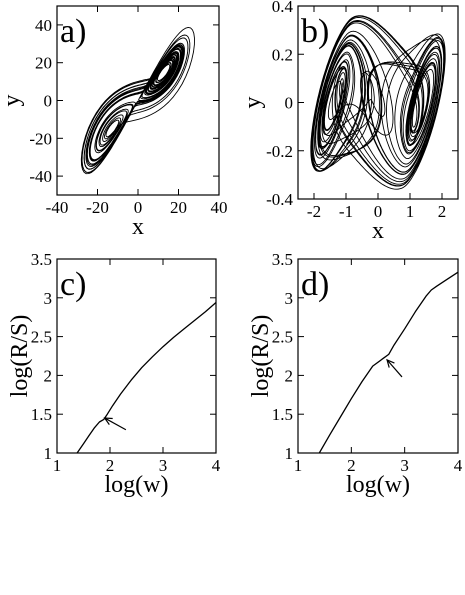  What do you see at coordinates (283, 8) in the screenshot?
I see `y-tick-label: 0.4` at bounding box center [283, 8].